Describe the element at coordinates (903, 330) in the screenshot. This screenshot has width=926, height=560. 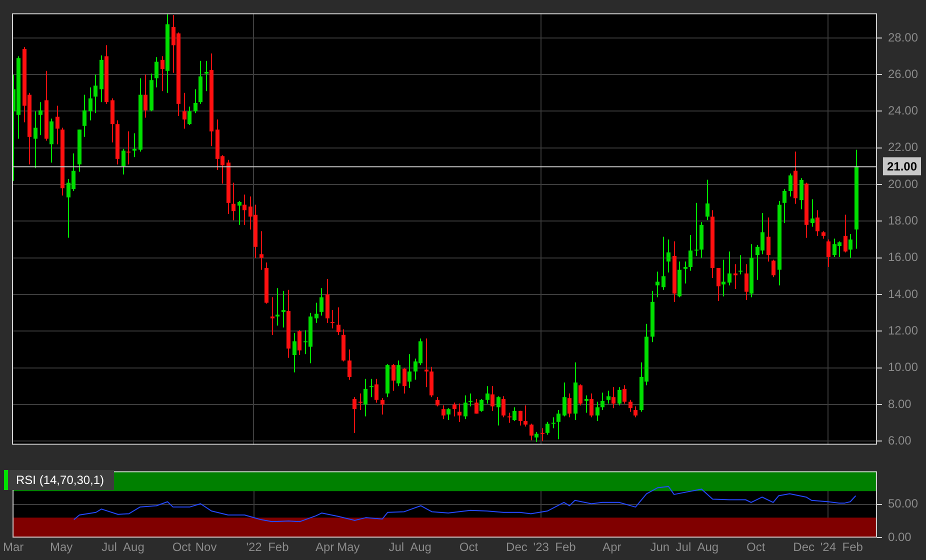
I see `y-tick-label: 12.00` at that location.